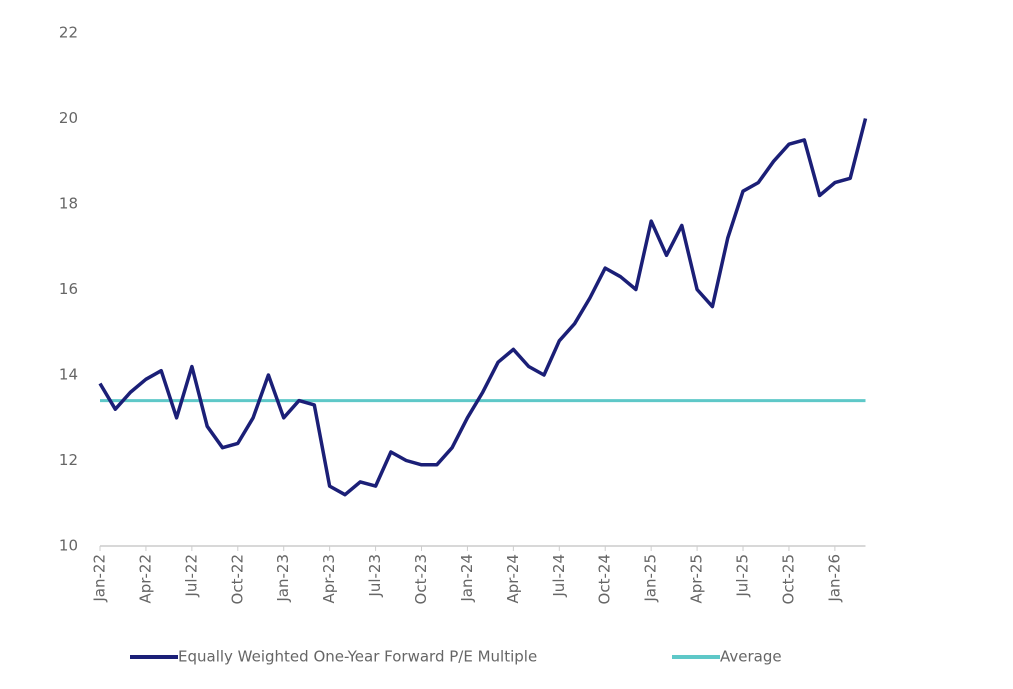 The width and height of the screenshot is (1013, 689). I want to click on x-tick-label: Apr-24, so click(513, 579).